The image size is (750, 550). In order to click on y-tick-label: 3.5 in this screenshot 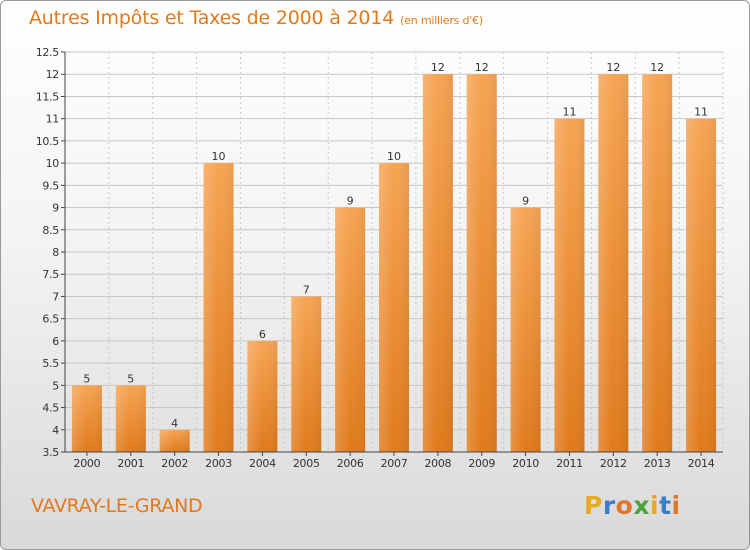, I will do `click(50, 452)`.